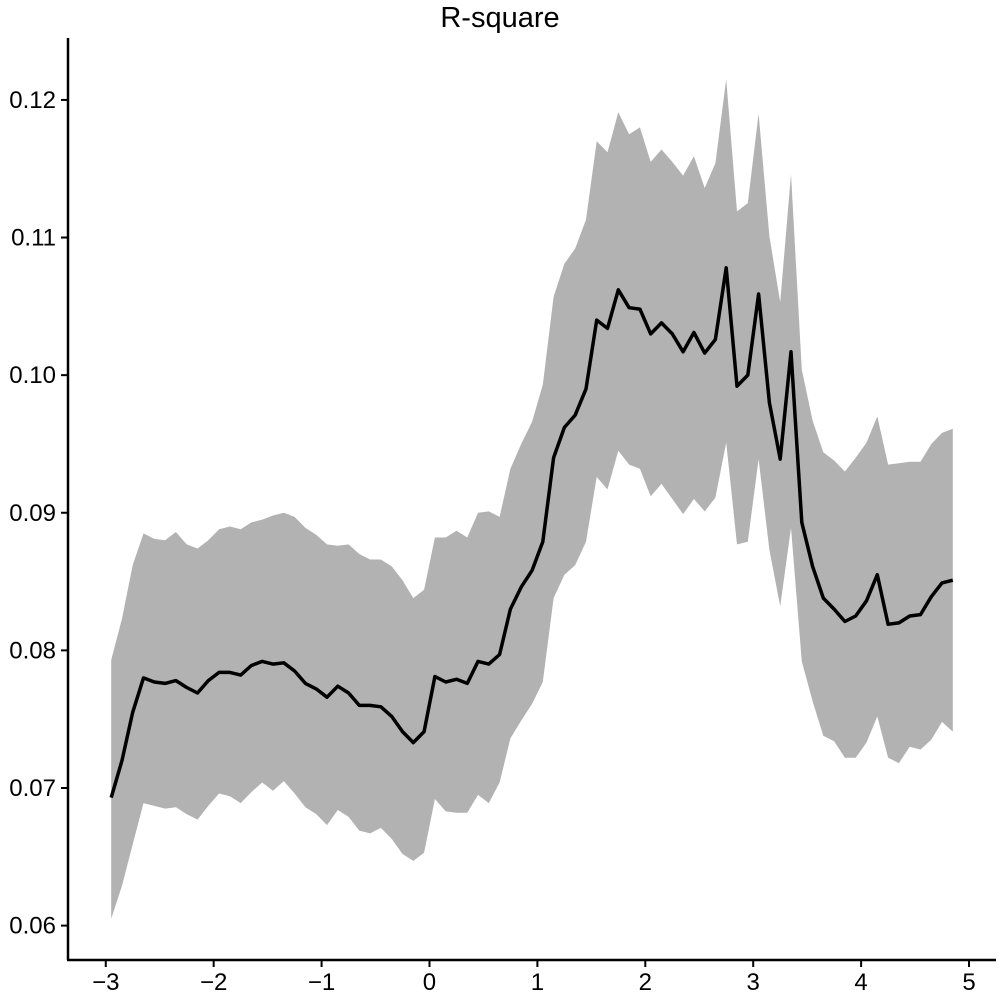 The width and height of the screenshot is (1000, 1005). Describe the element at coordinates (860, 982) in the screenshot. I see `x-tick-label: 4` at that location.